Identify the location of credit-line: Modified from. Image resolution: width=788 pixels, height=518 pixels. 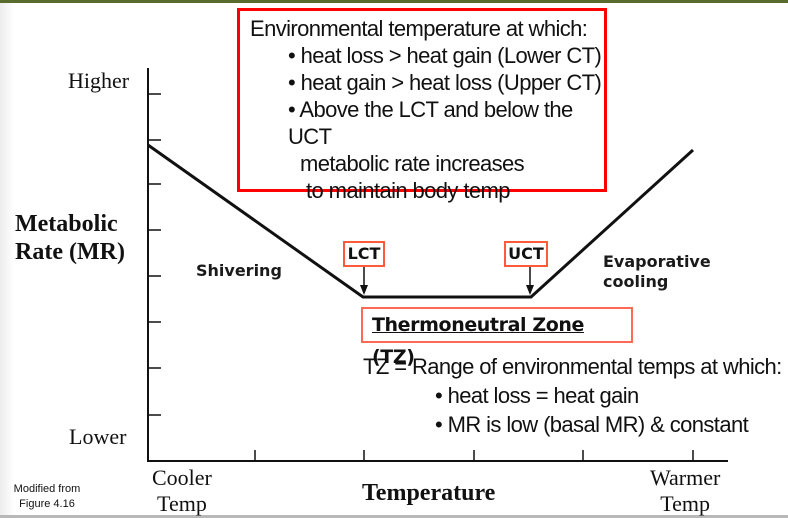
(47, 489).